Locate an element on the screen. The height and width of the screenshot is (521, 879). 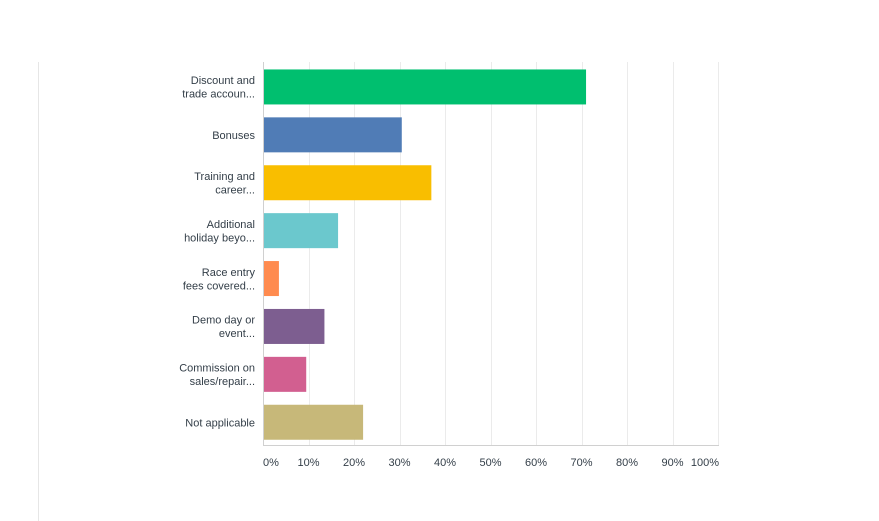
x-tick-label-6: 60% is located at coordinates (536, 463).